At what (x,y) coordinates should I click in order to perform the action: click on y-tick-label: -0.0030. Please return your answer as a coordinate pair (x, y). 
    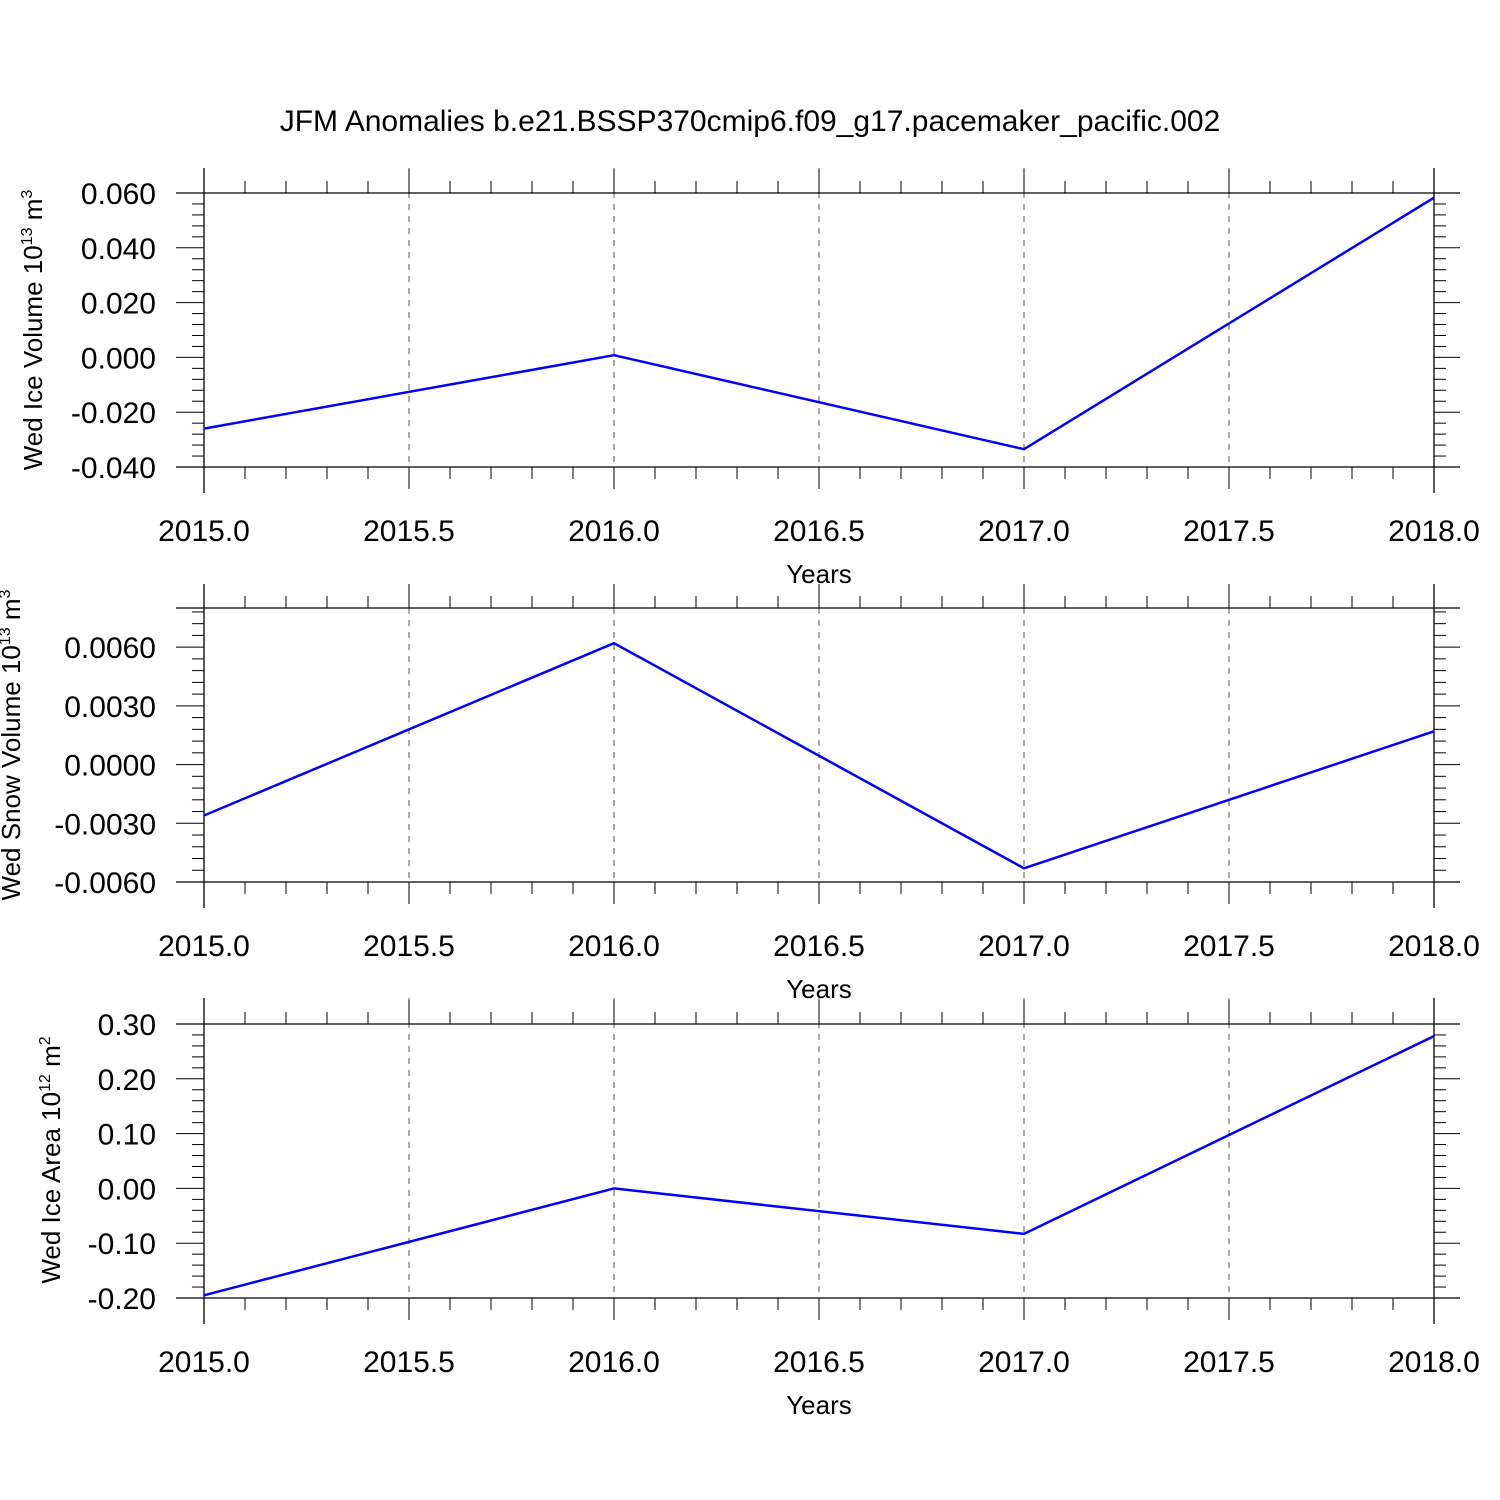
    Looking at the image, I should click on (105, 824).